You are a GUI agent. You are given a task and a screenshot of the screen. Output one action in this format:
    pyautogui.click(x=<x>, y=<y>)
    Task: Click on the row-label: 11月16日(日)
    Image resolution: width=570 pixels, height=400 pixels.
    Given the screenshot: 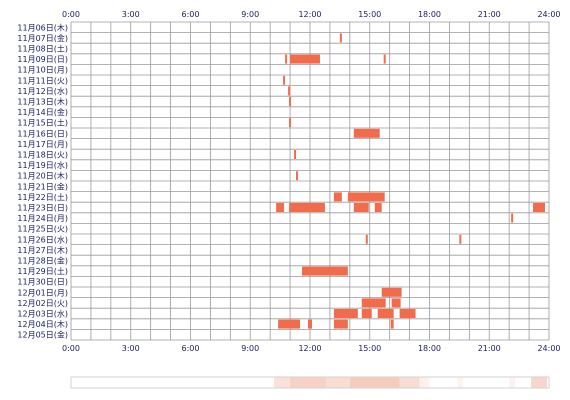 What is the action you would take?
    pyautogui.click(x=42, y=133)
    